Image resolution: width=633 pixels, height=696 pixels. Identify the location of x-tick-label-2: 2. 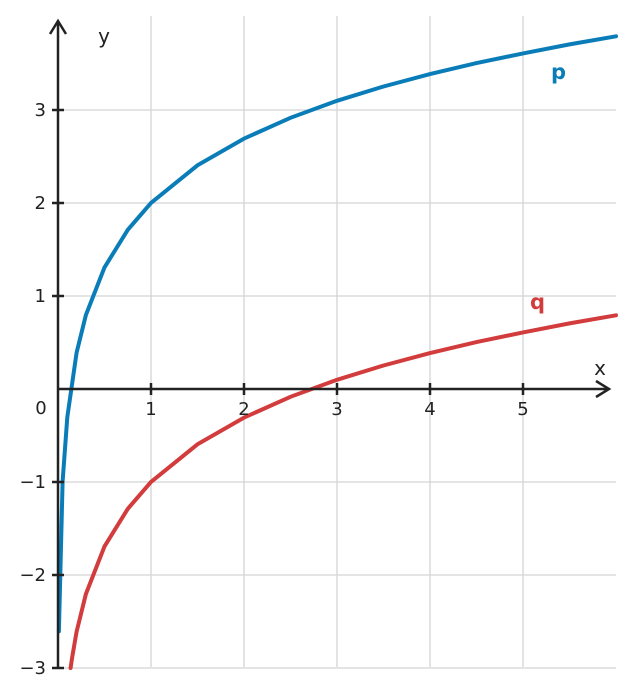
(243, 409).